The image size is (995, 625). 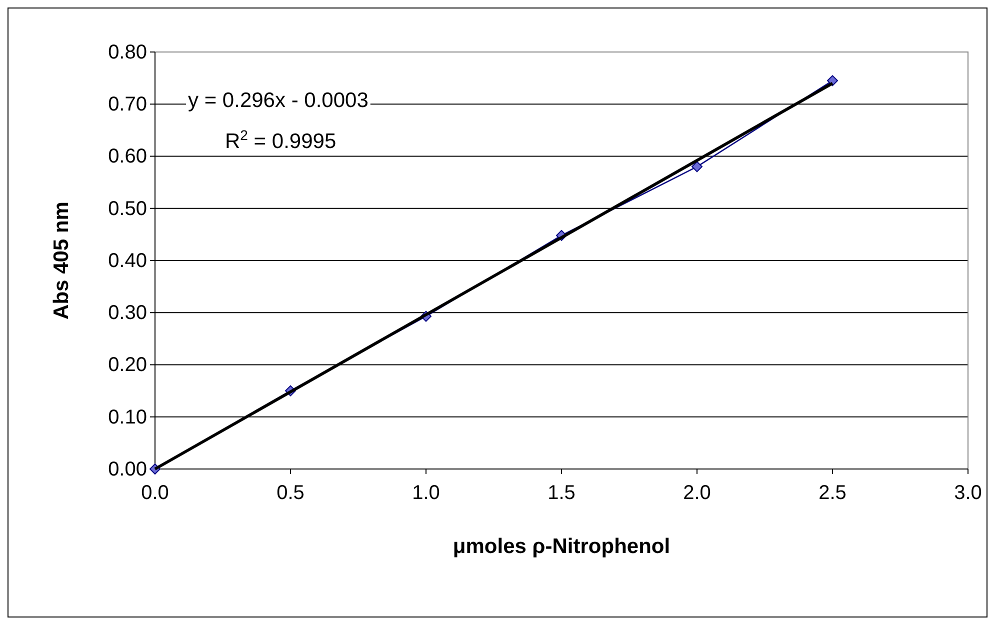 What do you see at coordinates (61, 261) in the screenshot?
I see `y-axis-title: Abs 405 nm` at bounding box center [61, 261].